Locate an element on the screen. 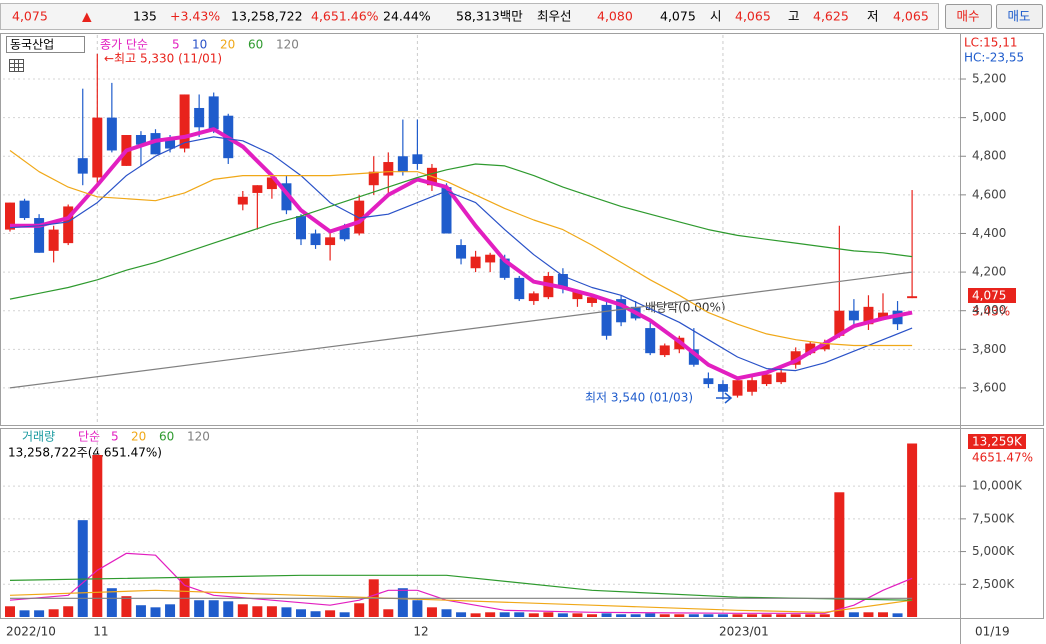 This screenshot has height=644, width=1046. best-label: 최우선 is located at coordinates (554, 16).